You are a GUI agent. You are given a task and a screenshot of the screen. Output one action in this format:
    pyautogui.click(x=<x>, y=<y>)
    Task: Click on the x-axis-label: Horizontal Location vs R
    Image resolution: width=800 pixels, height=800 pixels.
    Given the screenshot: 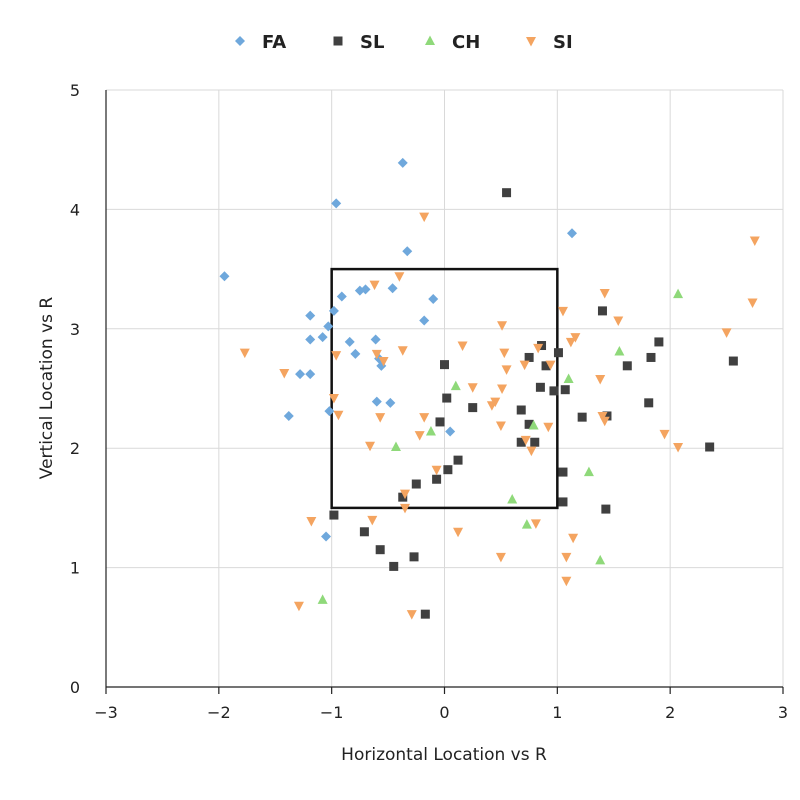 What is the action you would take?
    pyautogui.click(x=444, y=755)
    